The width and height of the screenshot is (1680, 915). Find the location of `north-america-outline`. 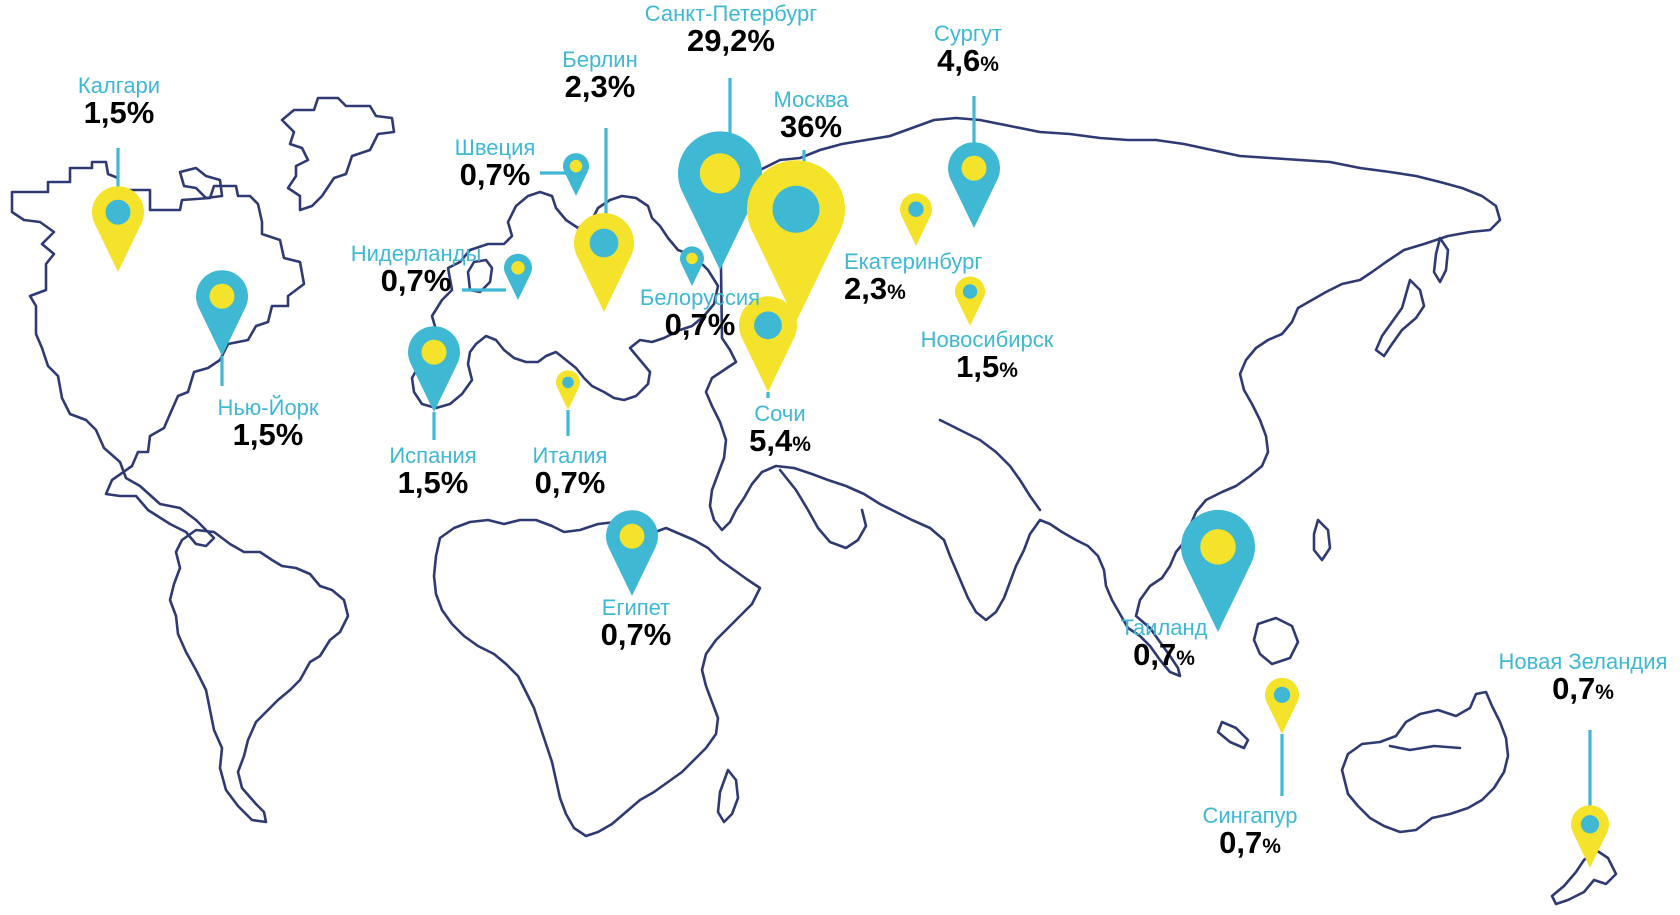

north-america-outline is located at coordinates (158, 354).